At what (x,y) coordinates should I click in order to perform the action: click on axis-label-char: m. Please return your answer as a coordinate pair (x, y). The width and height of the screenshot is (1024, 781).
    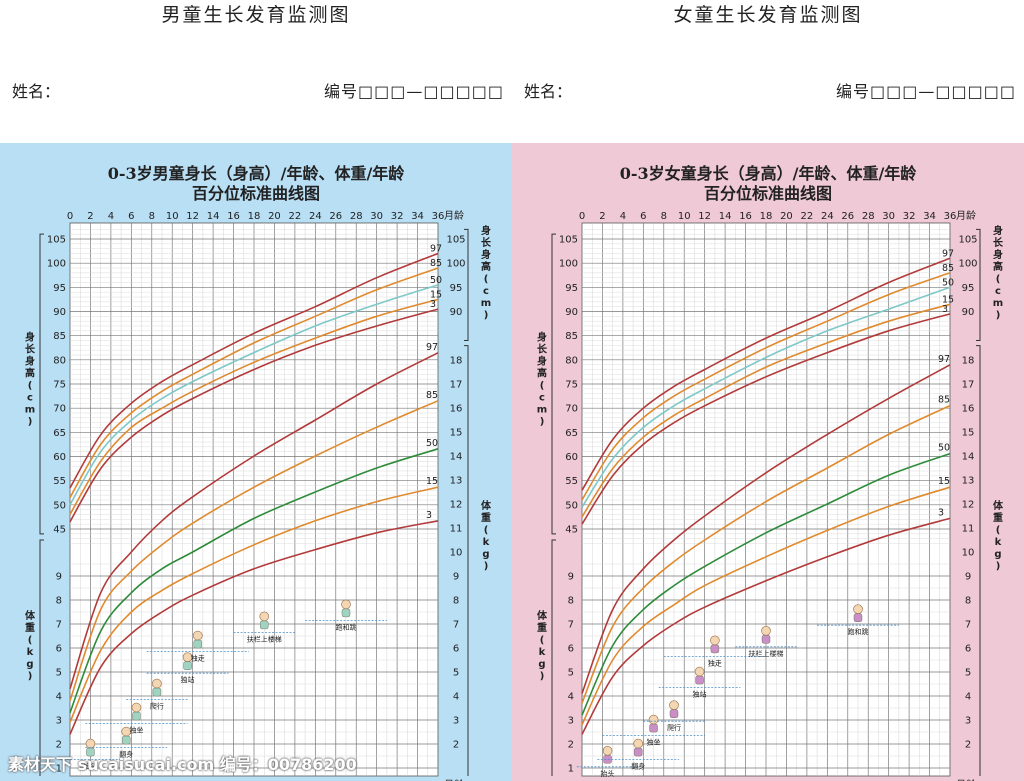
    Looking at the image, I should click on (486, 303).